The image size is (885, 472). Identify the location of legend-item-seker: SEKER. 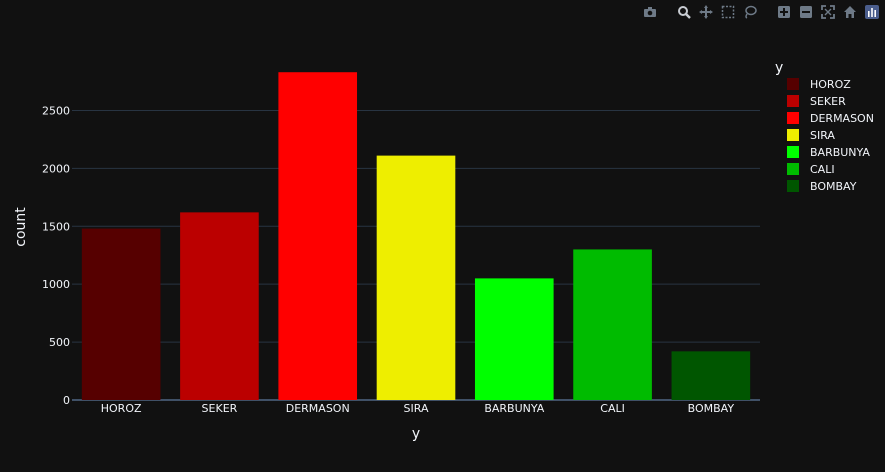
(816, 101).